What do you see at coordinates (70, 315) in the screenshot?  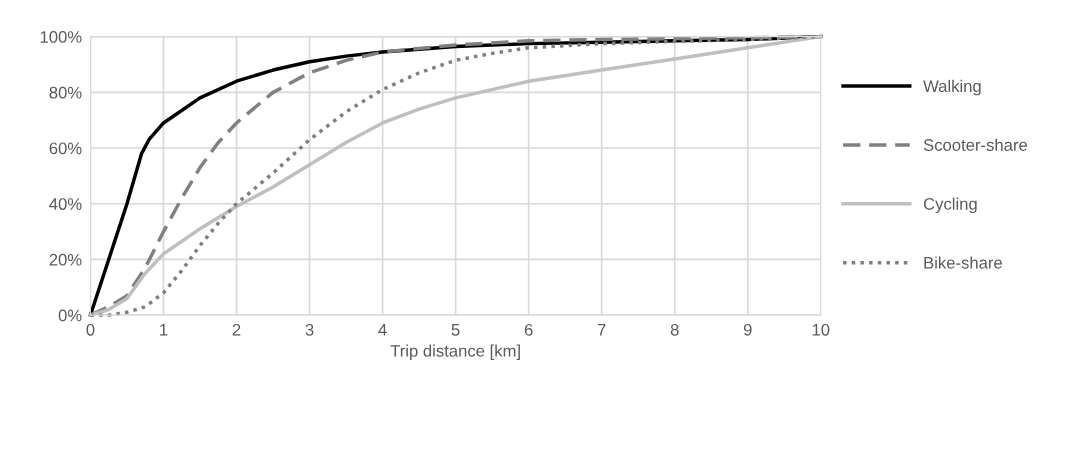 I see `y-tick-label: 0%` at bounding box center [70, 315].